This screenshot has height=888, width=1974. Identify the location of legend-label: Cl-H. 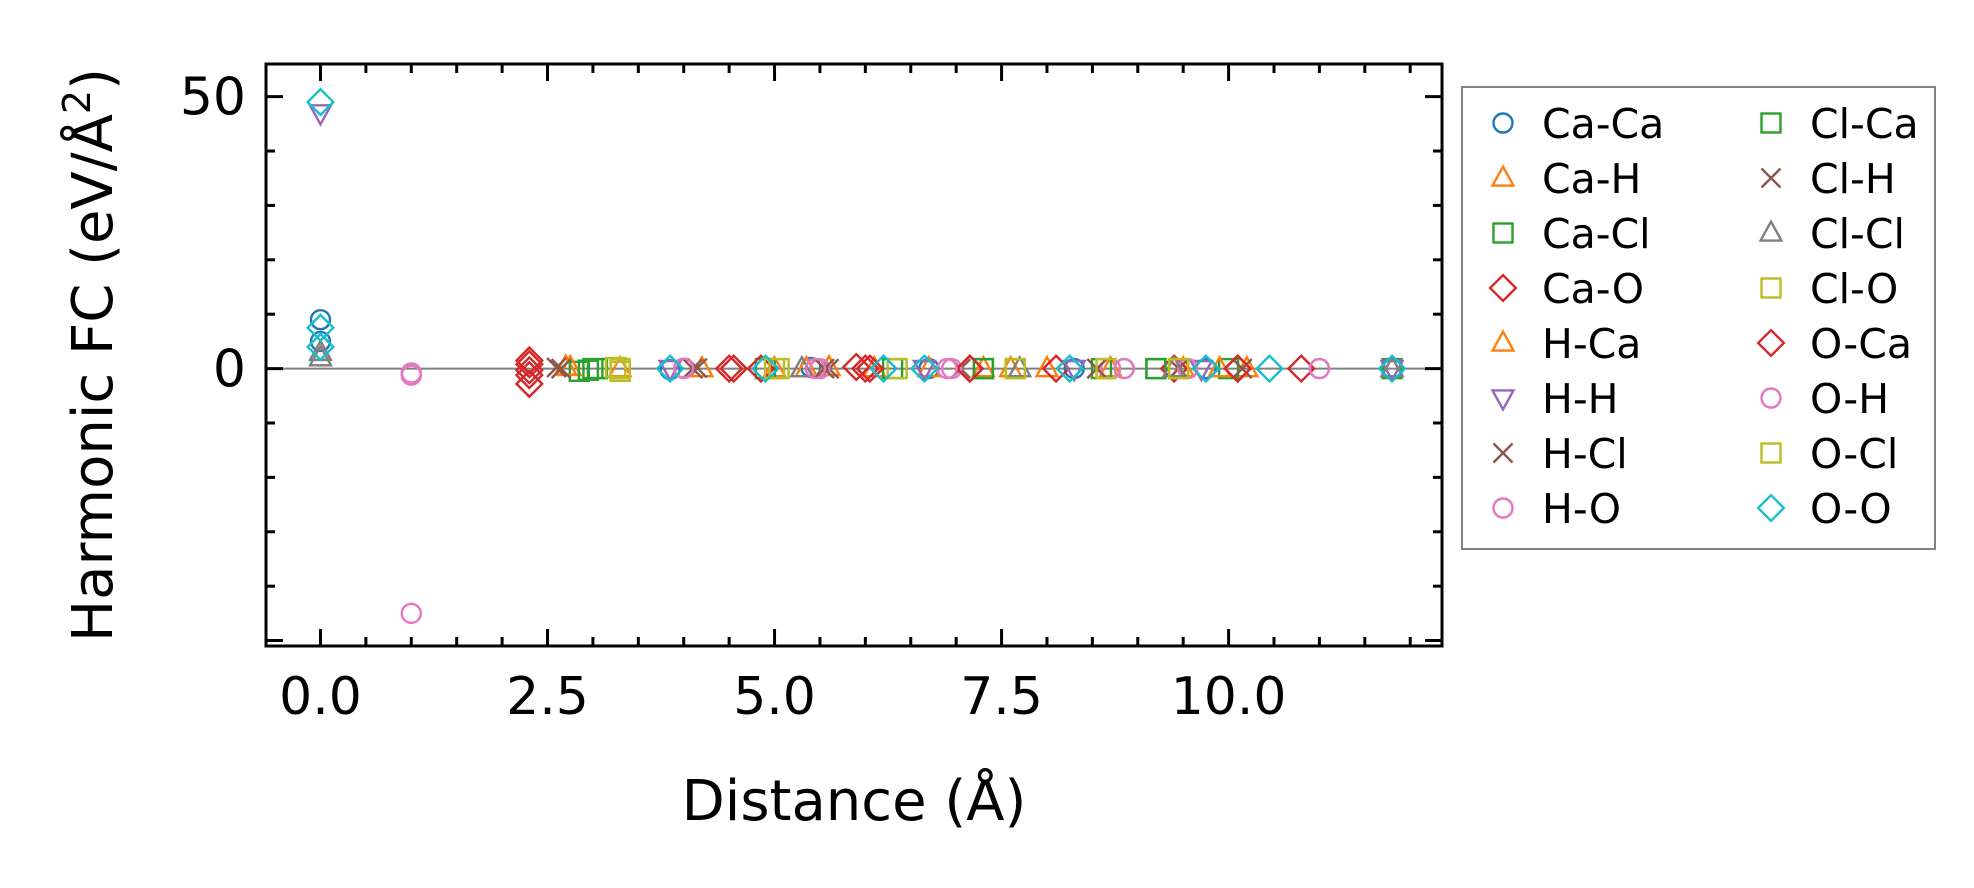
(1853, 179).